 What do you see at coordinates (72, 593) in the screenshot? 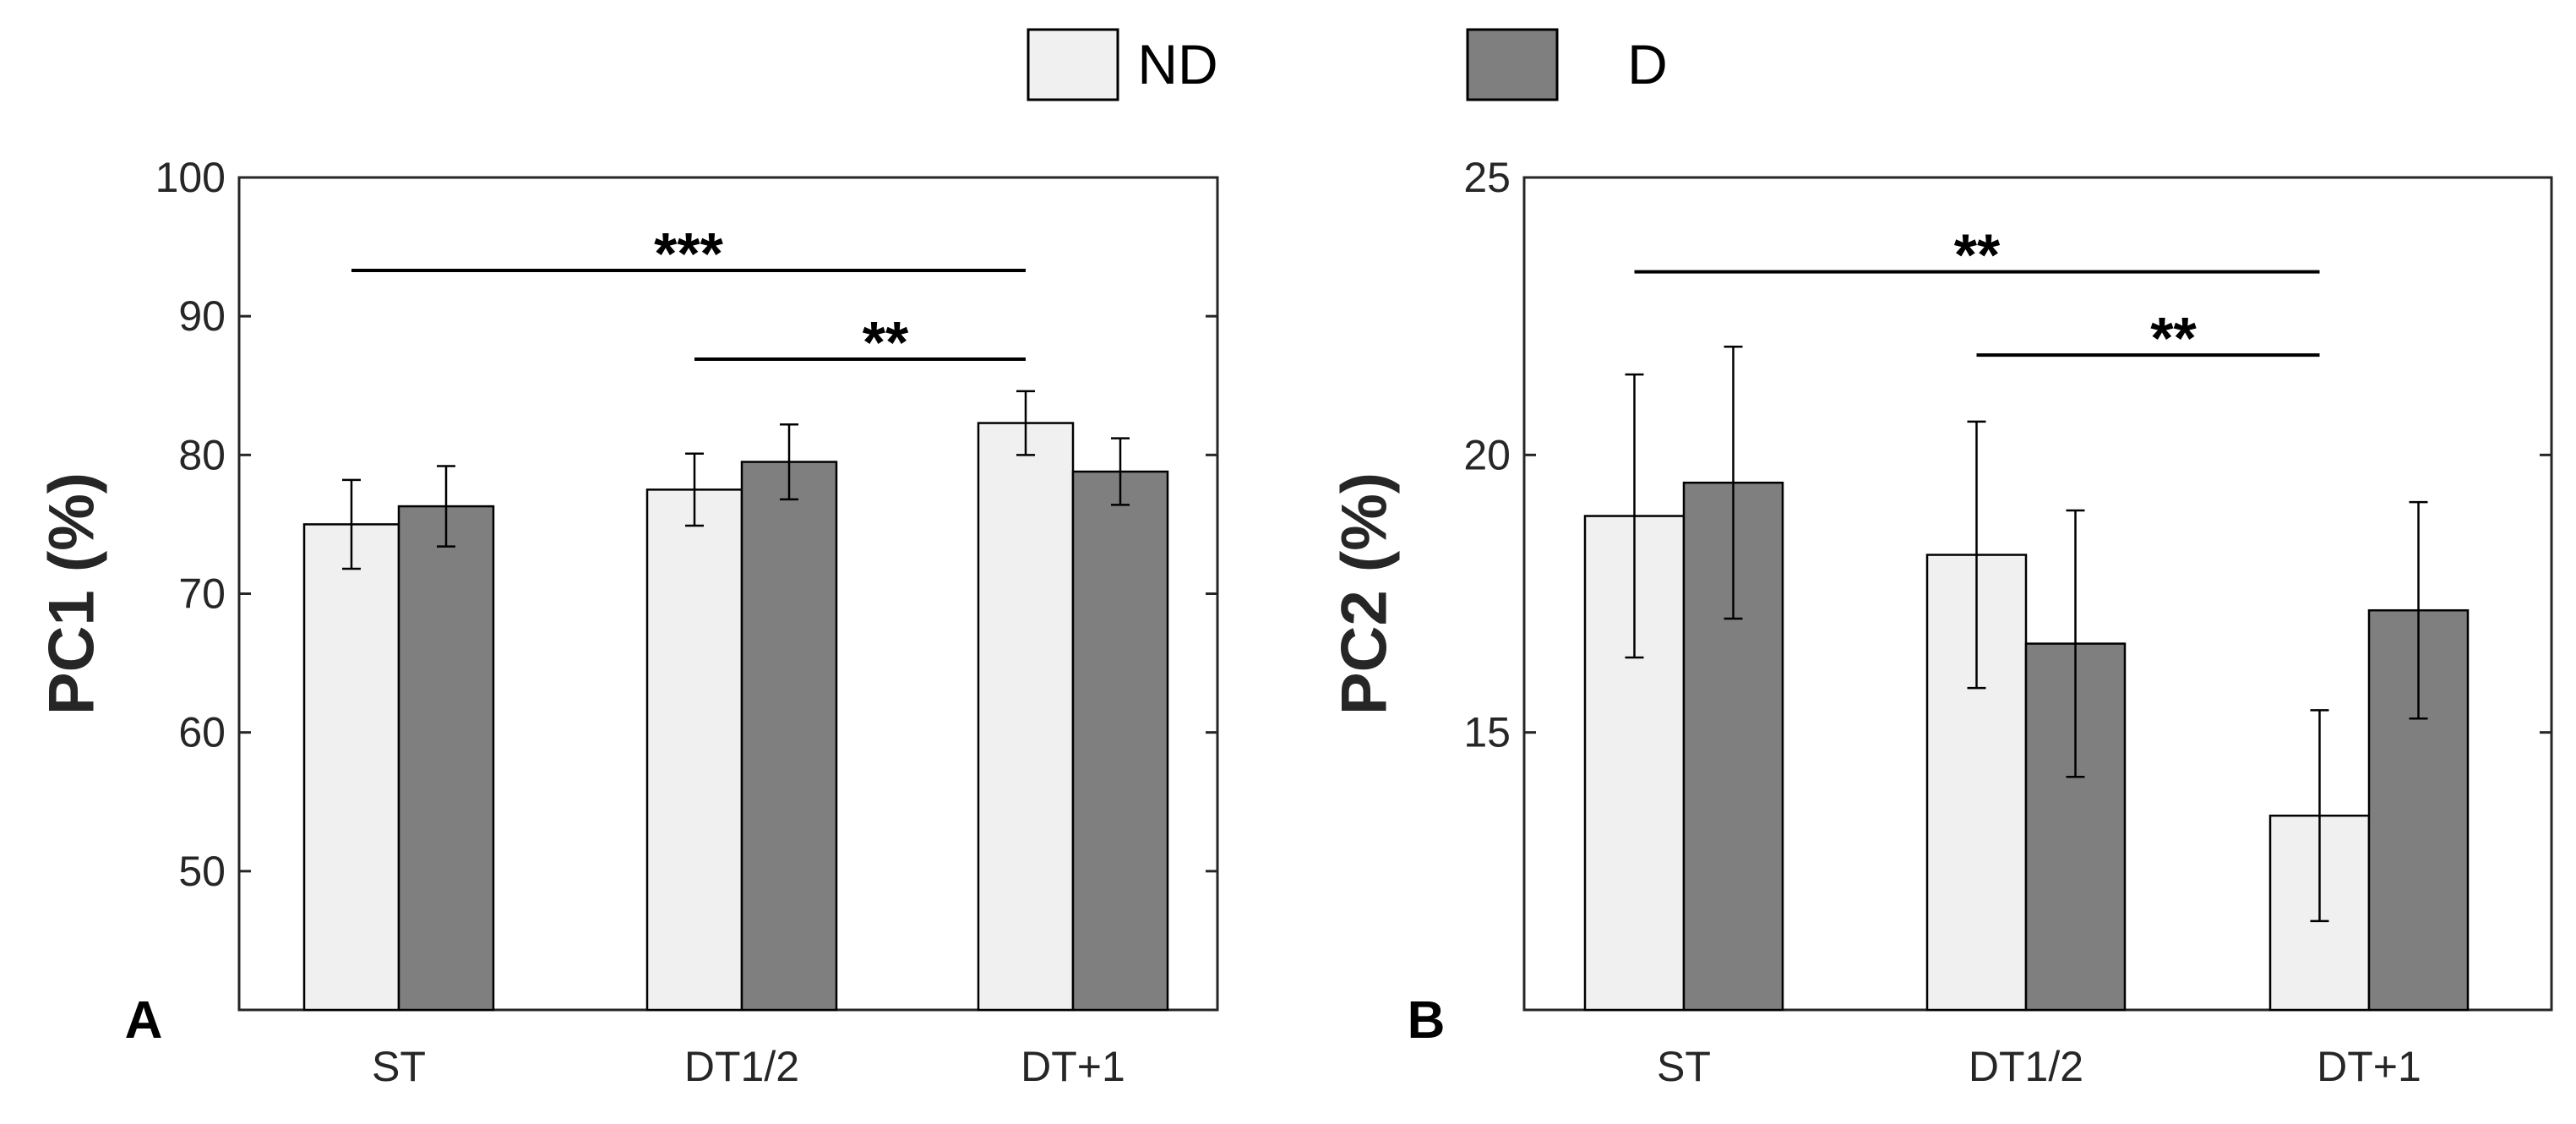
I see `panel-a-y-axis-label: PC1 (%)` at bounding box center [72, 593].